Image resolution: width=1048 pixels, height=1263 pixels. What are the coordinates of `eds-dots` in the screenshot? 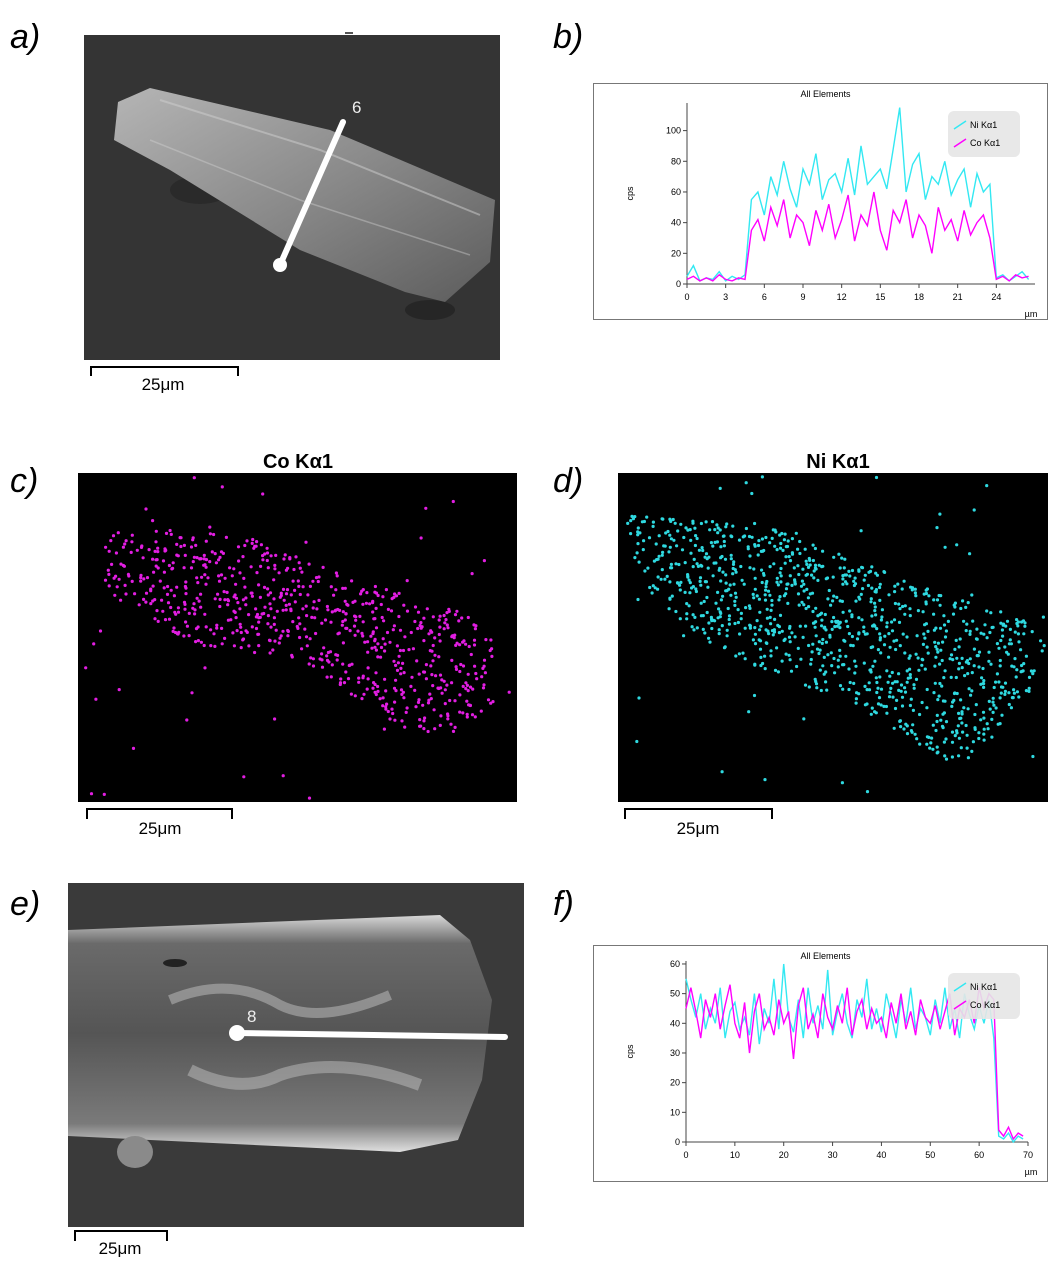 It's located at (297, 638).